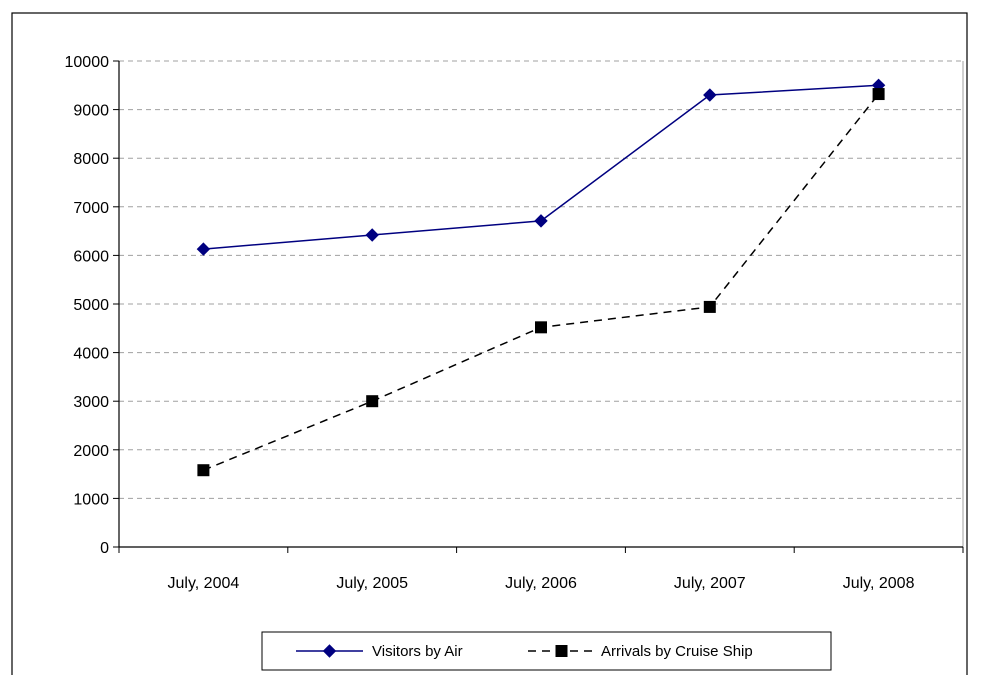 This screenshot has height=675, width=982. I want to click on y-tick-label: 0, so click(104, 548).